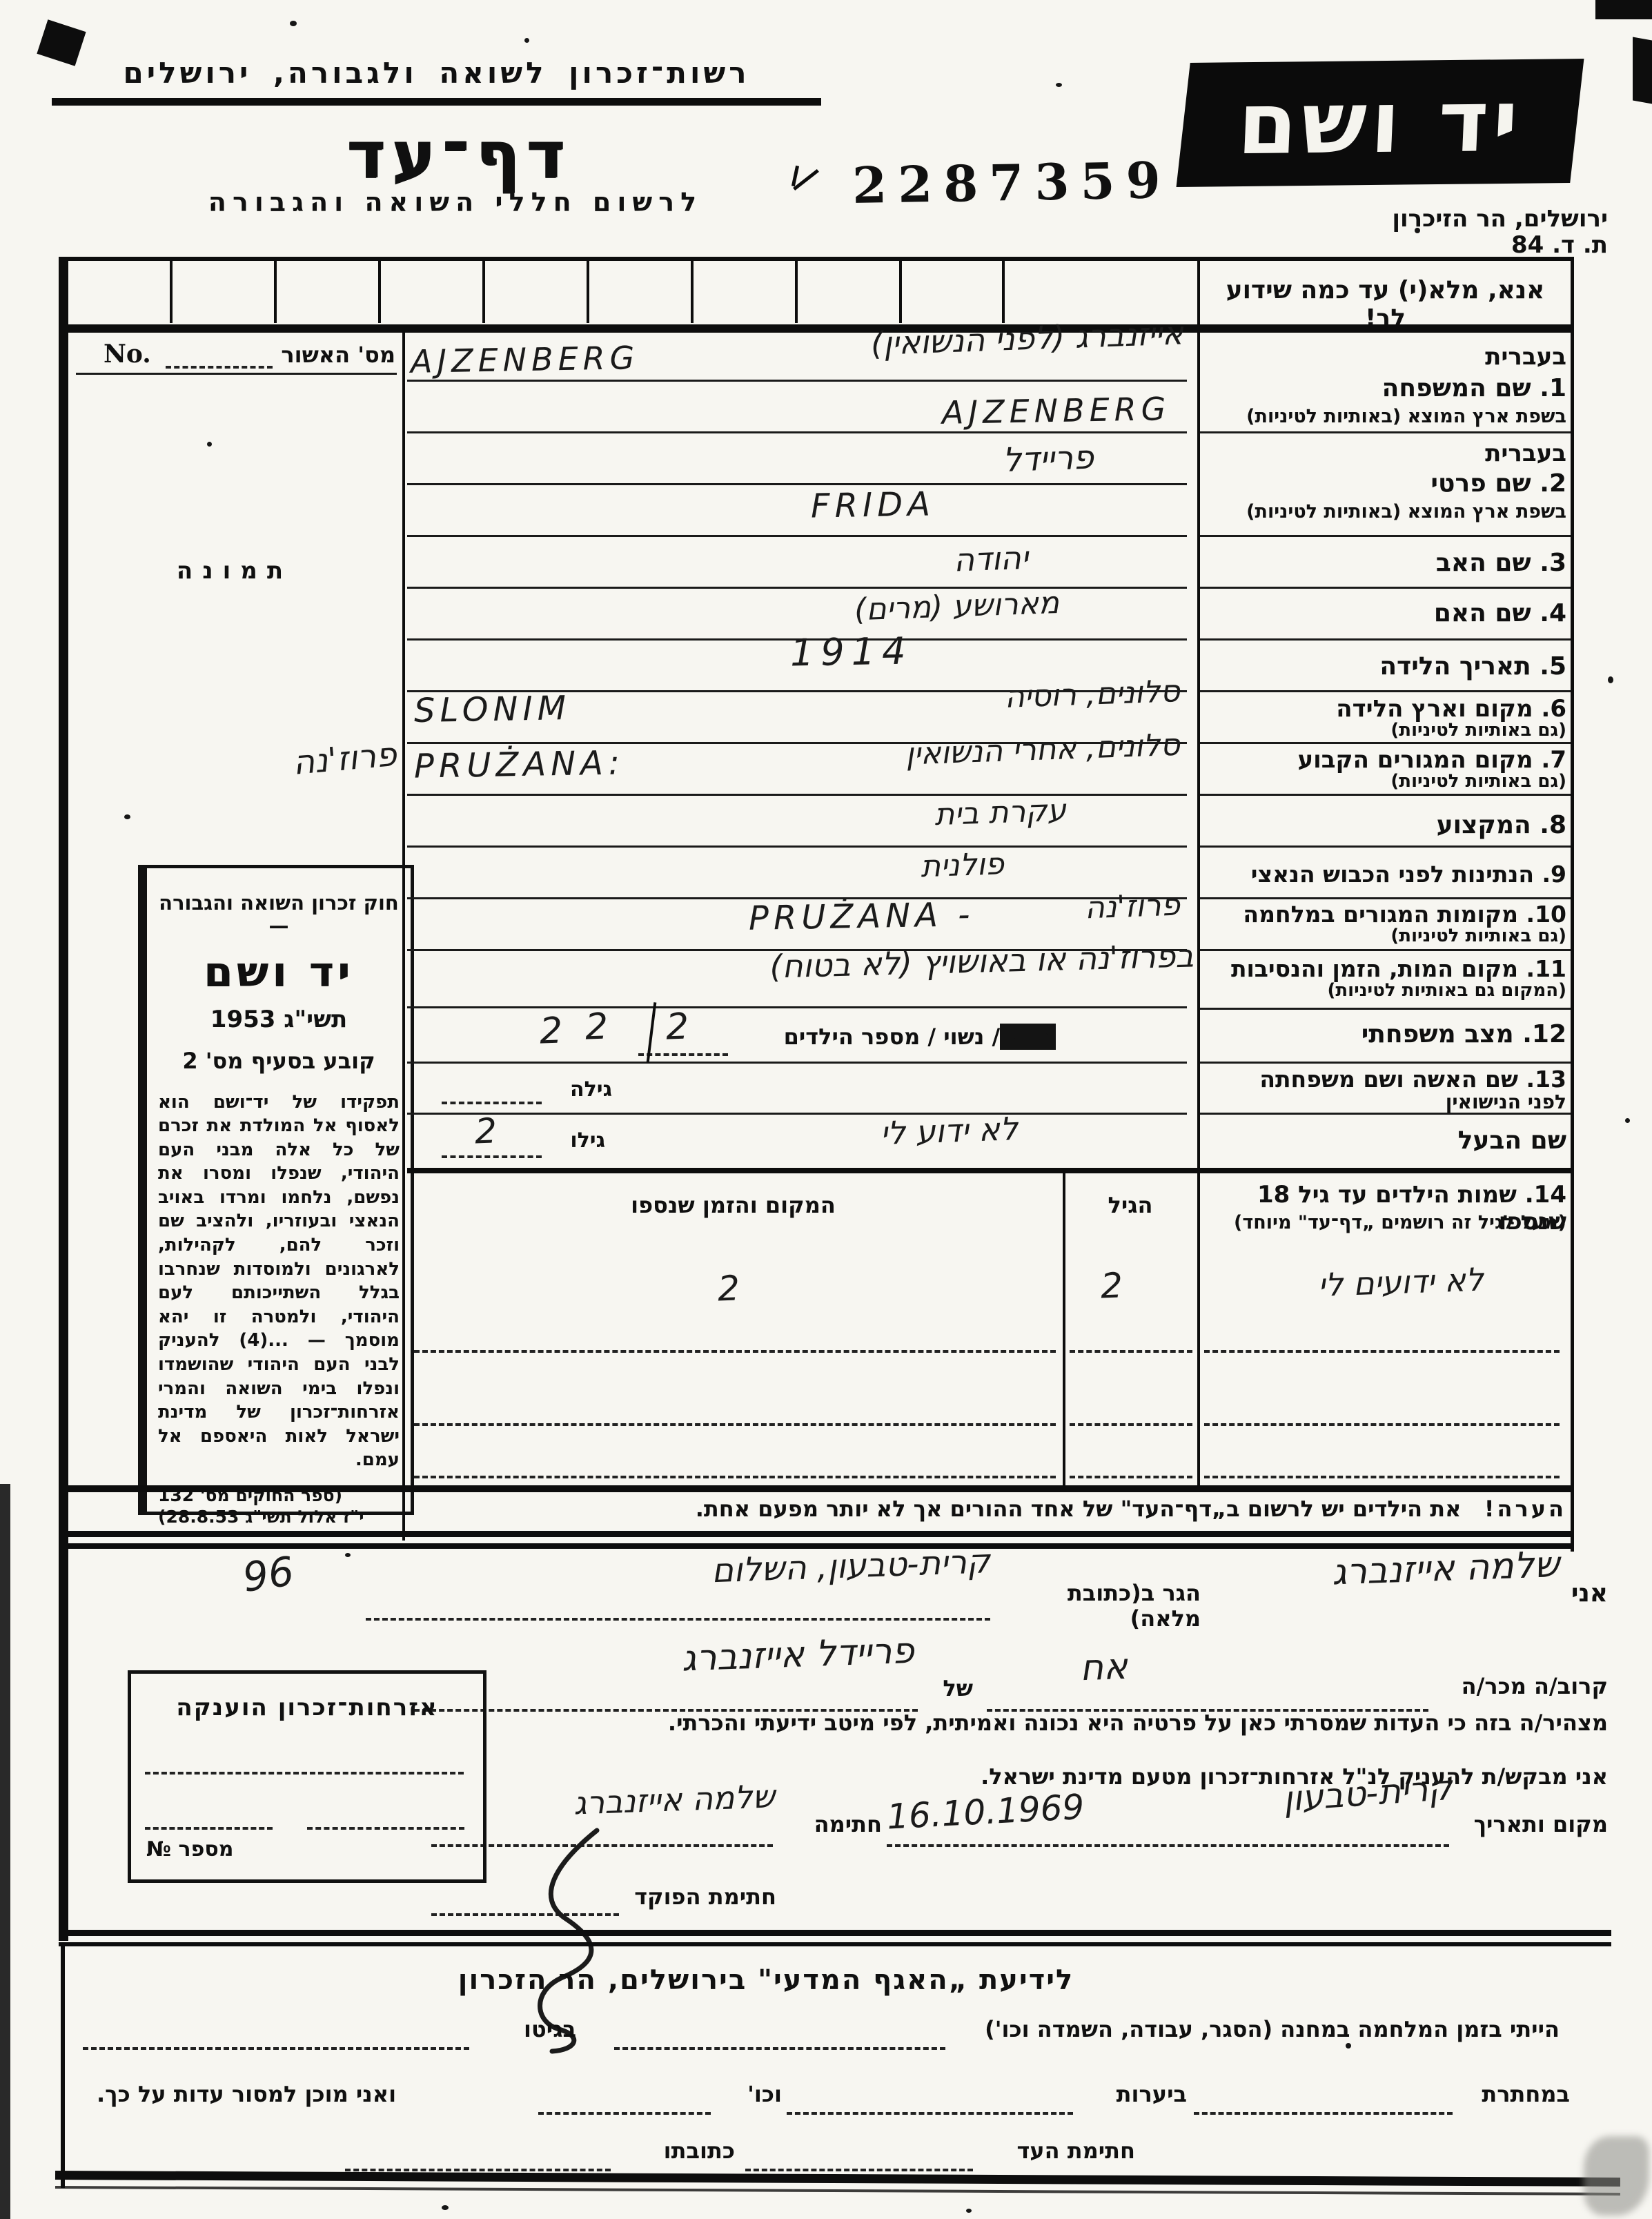  Describe the element at coordinates (587, 1140) in the screenshot. I see `husband-age-label: גילו` at that location.